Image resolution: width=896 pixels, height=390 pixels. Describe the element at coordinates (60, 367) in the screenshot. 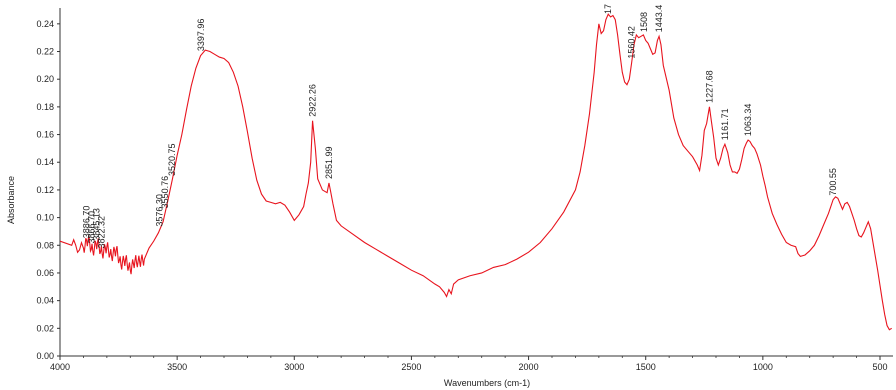

I see `x-tick-label: 4000` at that location.